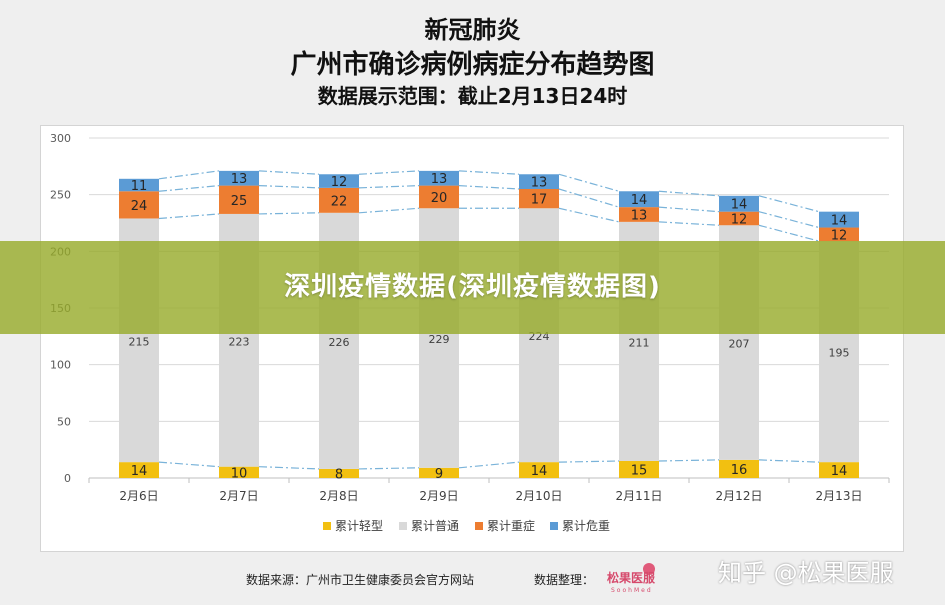  I want to click on data-label: 20, so click(439, 198).